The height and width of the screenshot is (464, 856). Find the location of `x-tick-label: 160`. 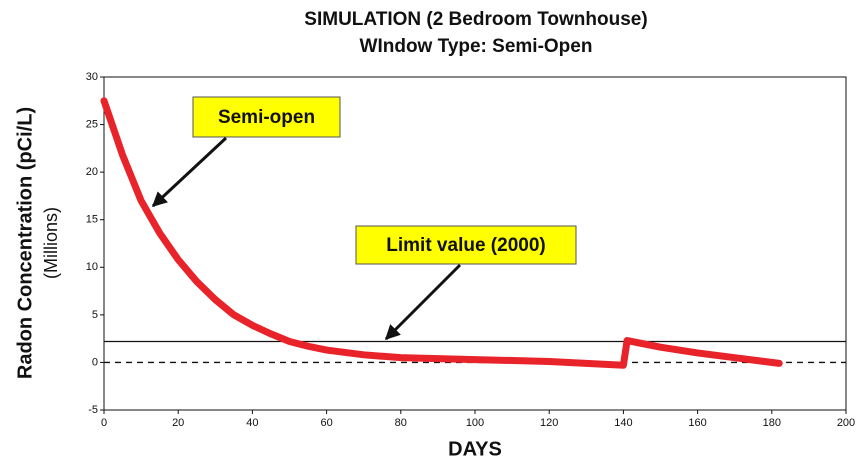

x-tick-label: 160 is located at coordinates (697, 423).